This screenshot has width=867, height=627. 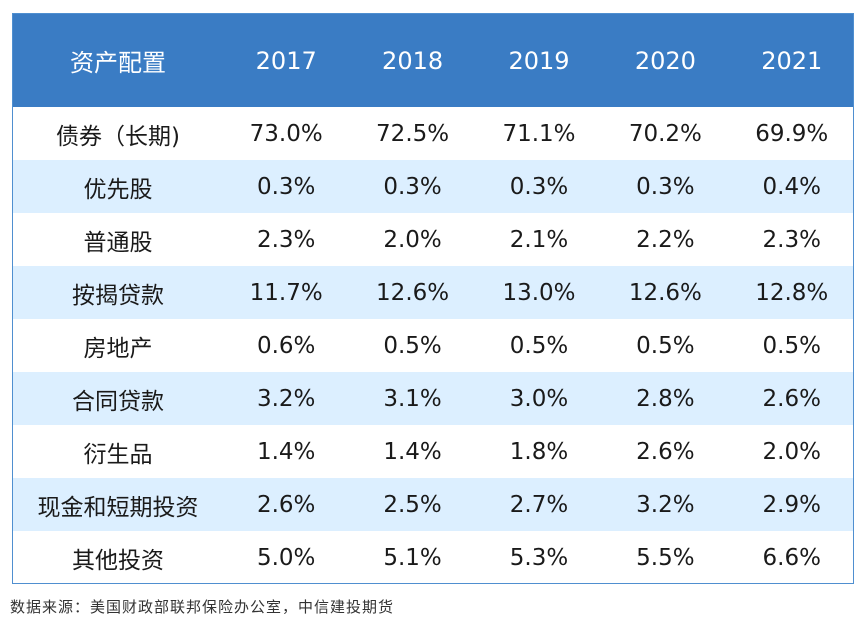 What do you see at coordinates (539, 398) in the screenshot?
I see `value-cell: 3.0%` at bounding box center [539, 398].